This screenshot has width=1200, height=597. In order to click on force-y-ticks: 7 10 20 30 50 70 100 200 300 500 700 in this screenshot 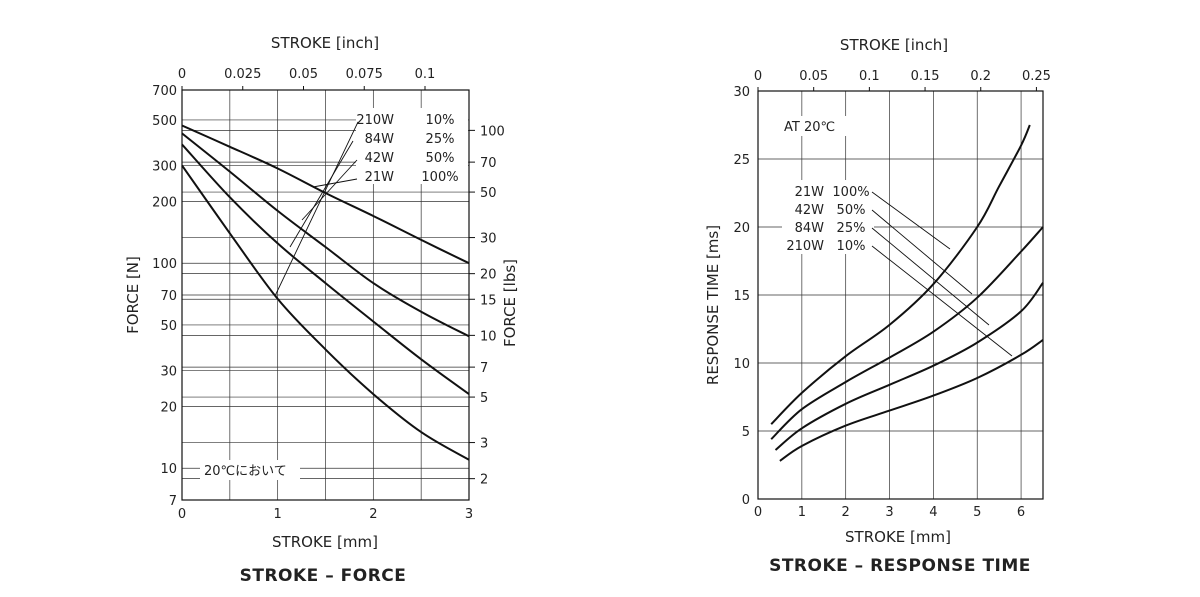, I will do `click(164, 296)`.